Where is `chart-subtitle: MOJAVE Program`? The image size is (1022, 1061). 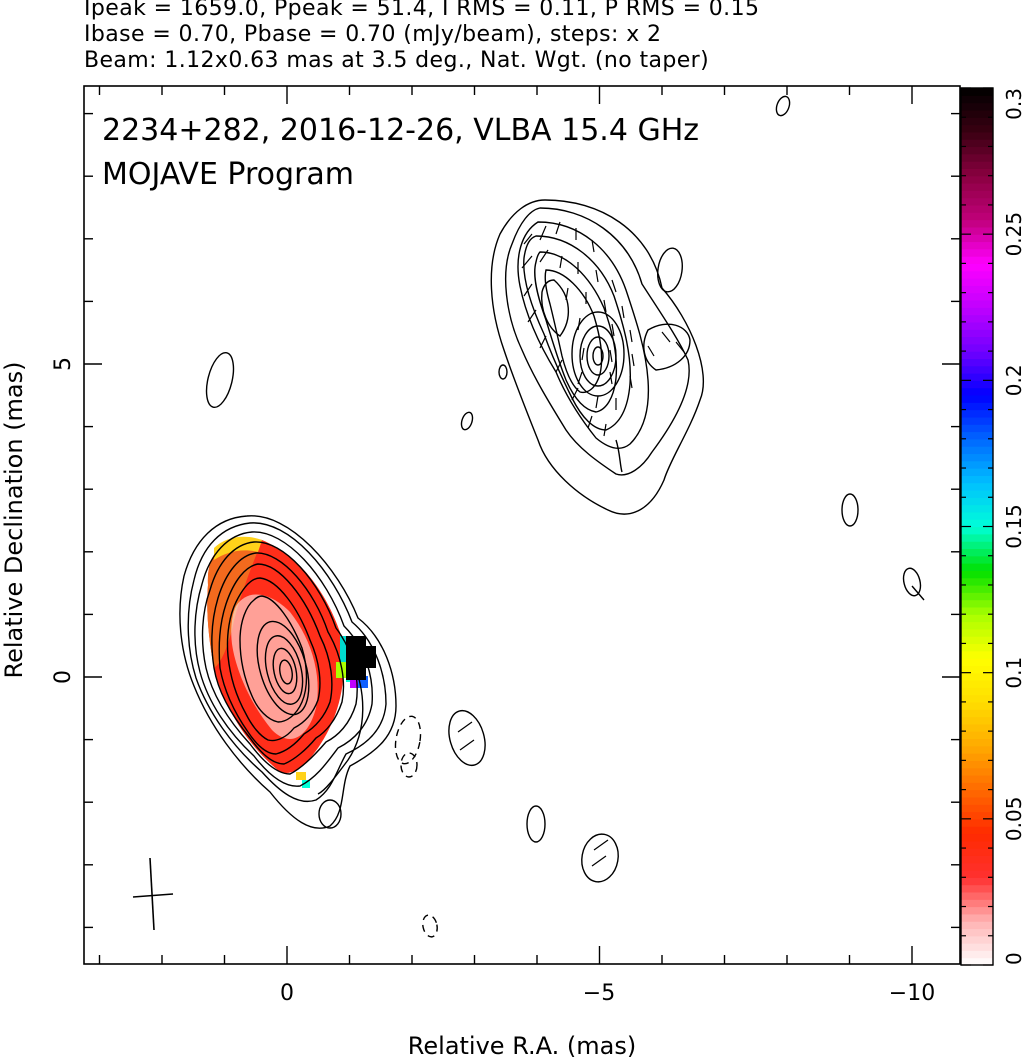 chart-subtitle: MOJAVE Program is located at coordinates (228, 174).